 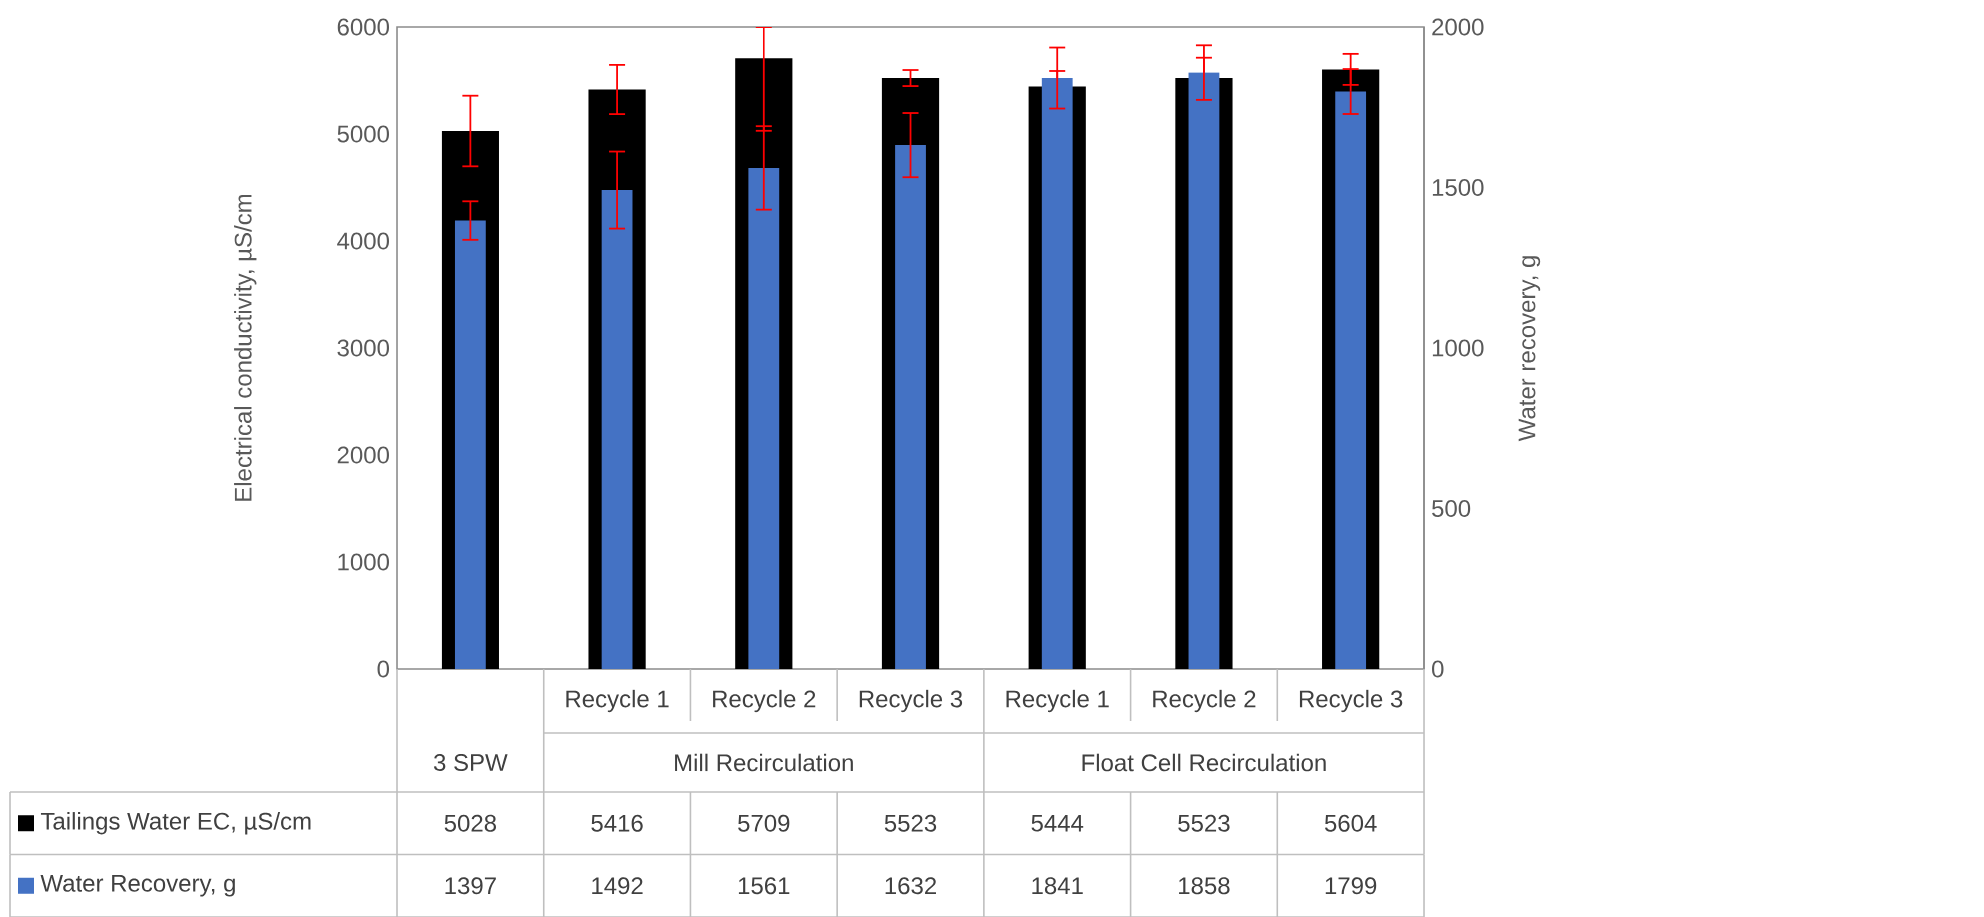 I want to click on data-label: 1632, so click(x=910, y=886).